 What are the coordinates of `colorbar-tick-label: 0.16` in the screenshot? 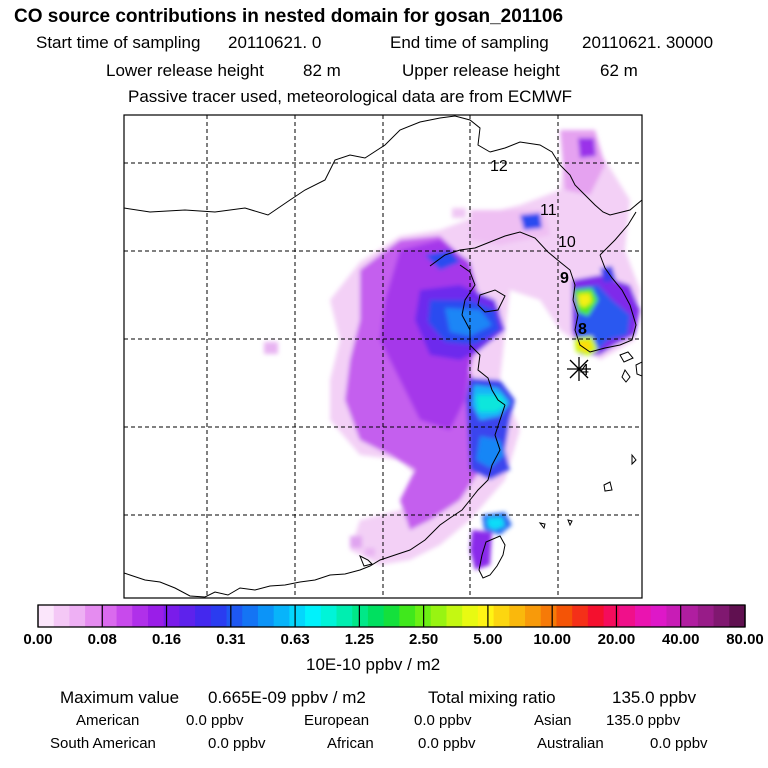 It's located at (166, 639).